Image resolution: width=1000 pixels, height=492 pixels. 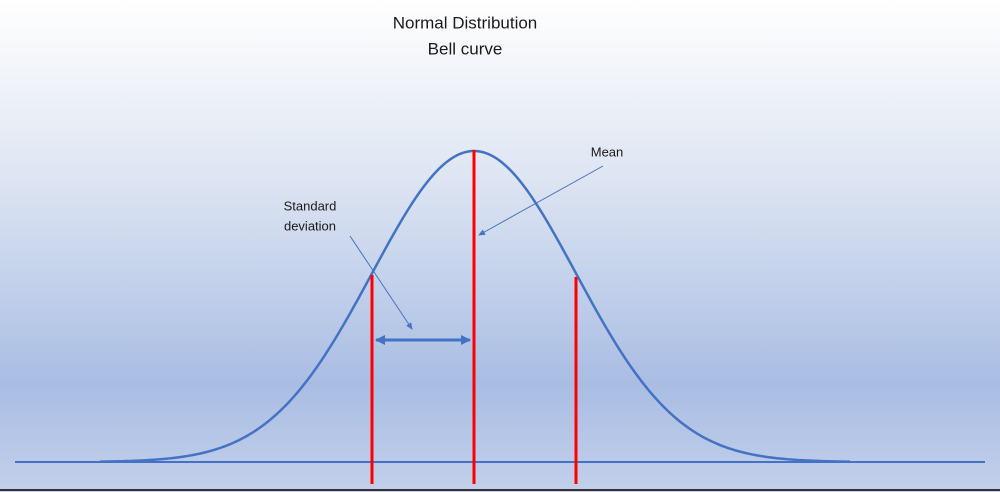 I want to click on sd-pointer, so click(x=381, y=282).